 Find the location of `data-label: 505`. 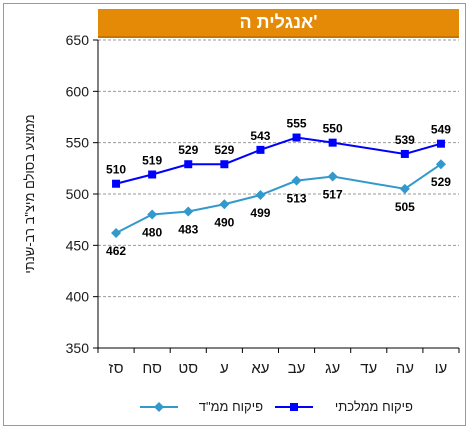

data-label: 505 is located at coordinates (405, 207).